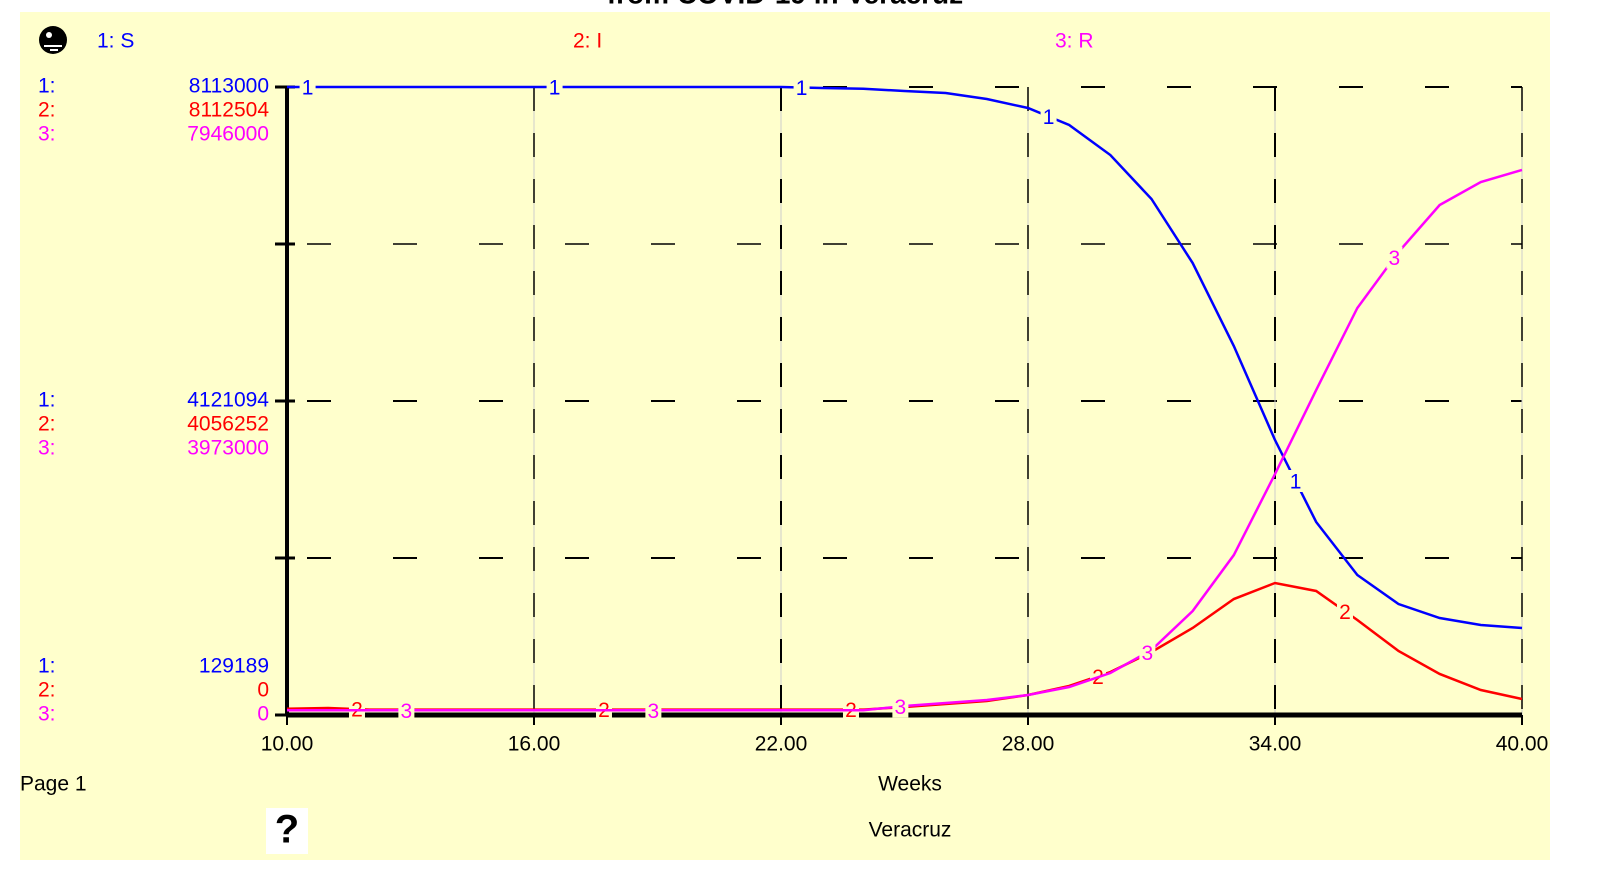  What do you see at coordinates (785, 4) in the screenshot?
I see `chart-title: from COVID-19 in Veracruz` at bounding box center [785, 4].